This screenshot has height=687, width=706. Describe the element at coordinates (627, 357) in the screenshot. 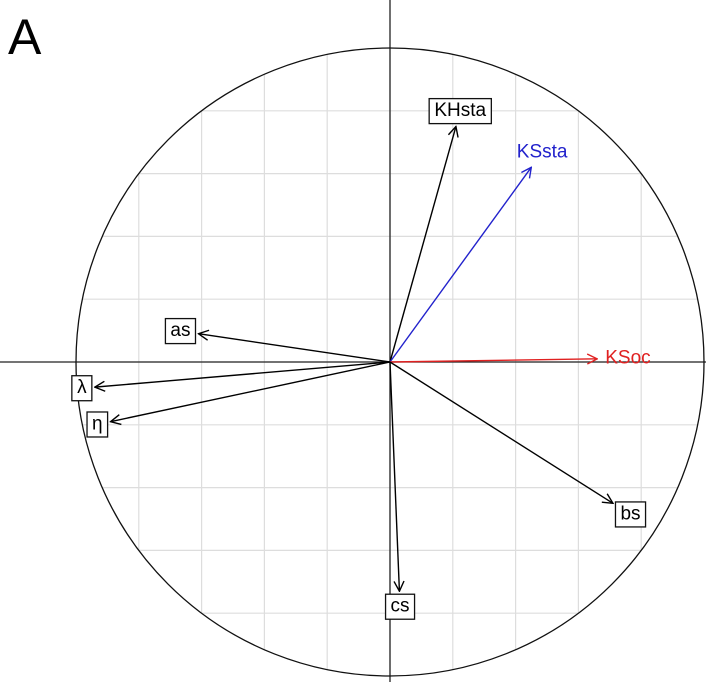

I see `vector-label: KSoc` at that location.